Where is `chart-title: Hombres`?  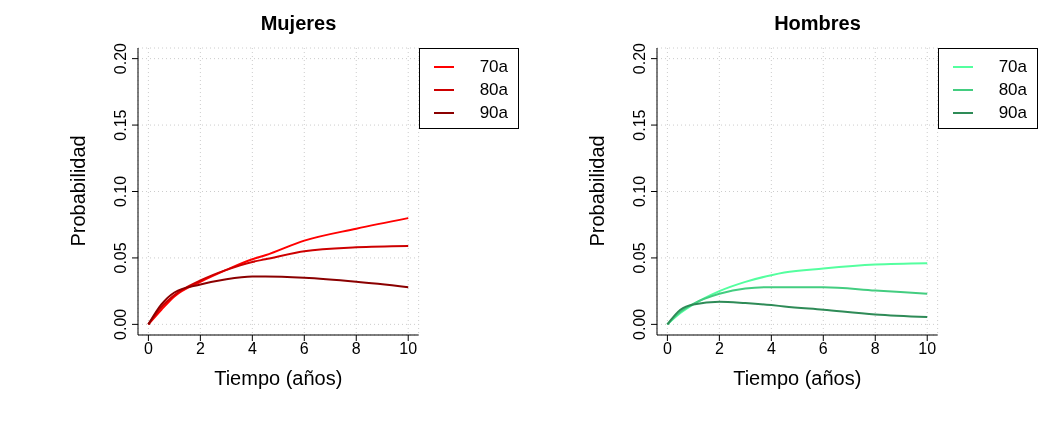 chart-title: Hombres is located at coordinates (817, 23).